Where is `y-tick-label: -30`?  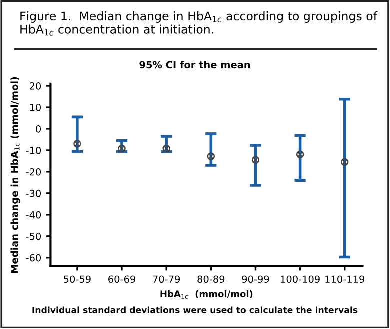 y-tick-label: -30 is located at coordinates (34, 194).